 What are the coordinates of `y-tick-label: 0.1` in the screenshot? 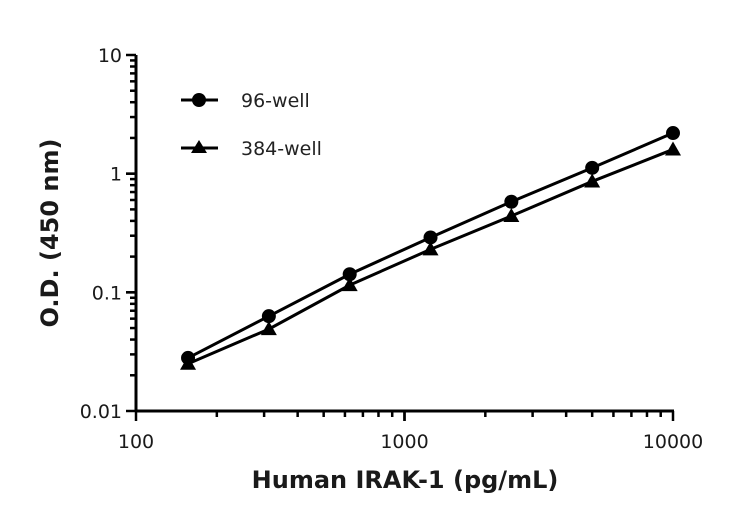 It's located at (107, 293).